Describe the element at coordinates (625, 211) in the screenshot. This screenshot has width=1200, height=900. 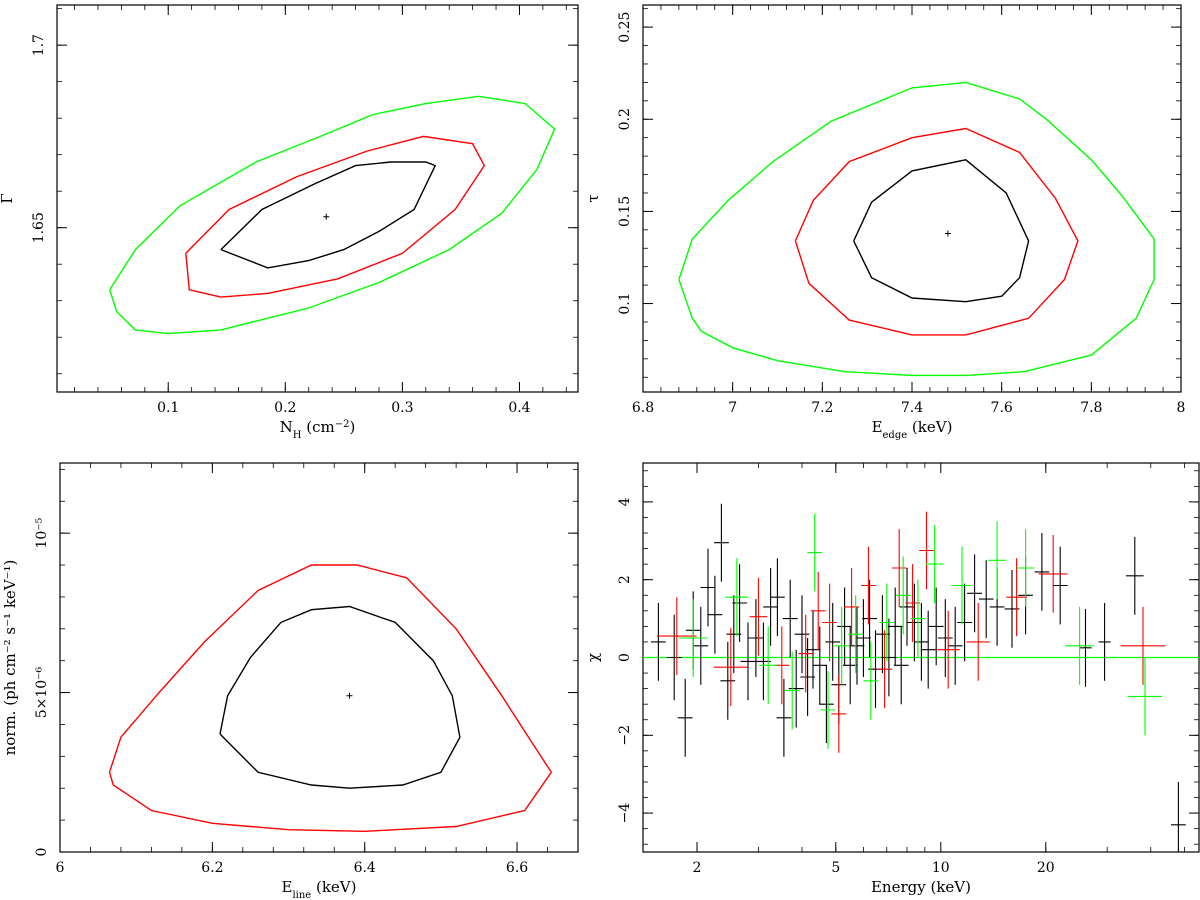
I see `y-tick-label: 0.15` at that location.